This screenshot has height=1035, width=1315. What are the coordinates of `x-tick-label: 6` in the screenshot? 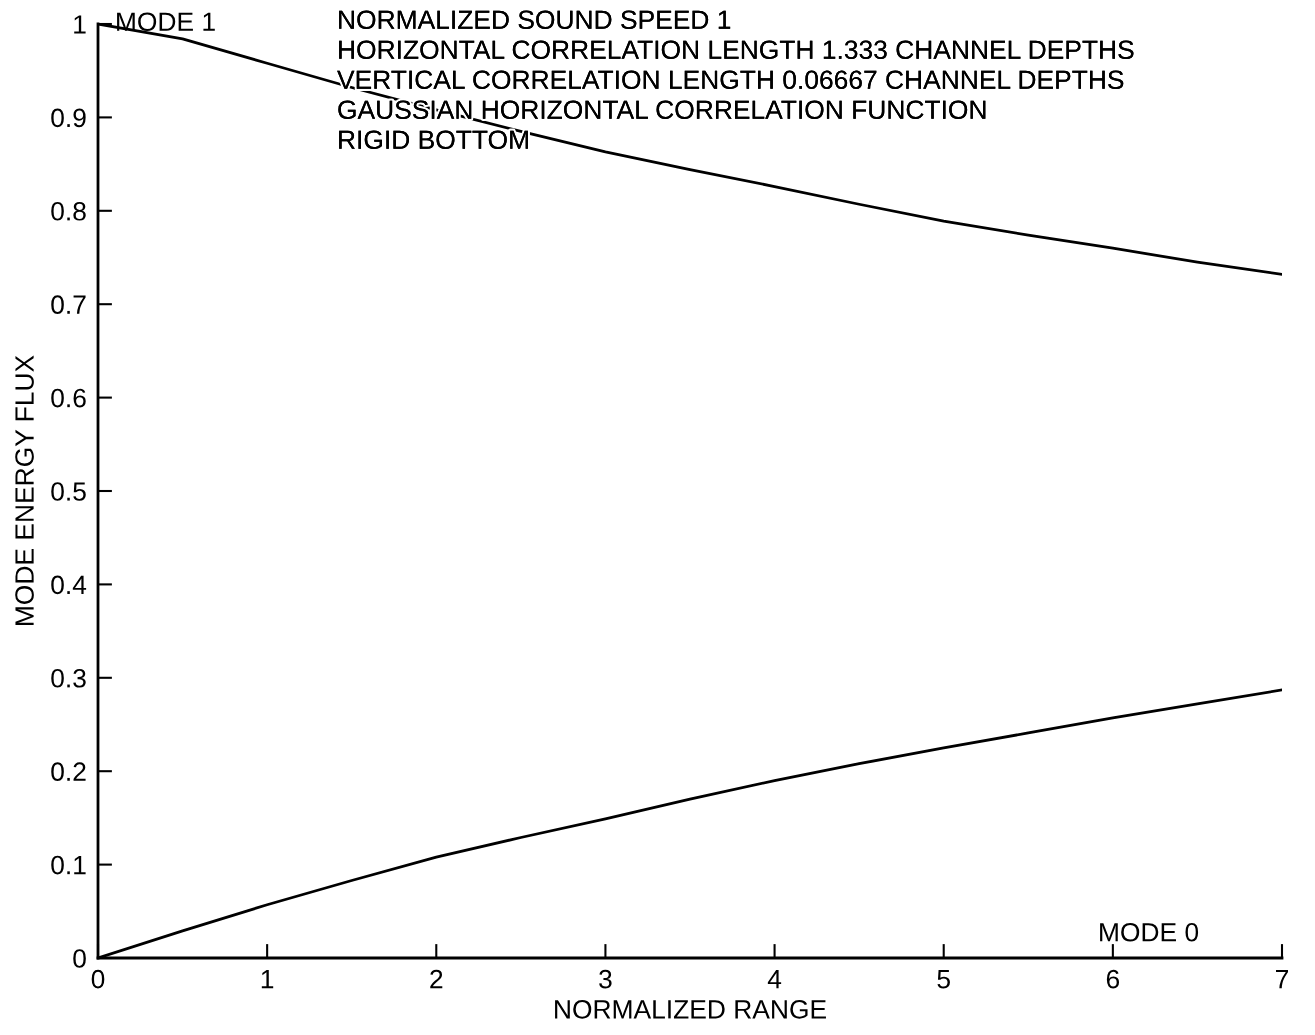 It's located at (1113, 979).